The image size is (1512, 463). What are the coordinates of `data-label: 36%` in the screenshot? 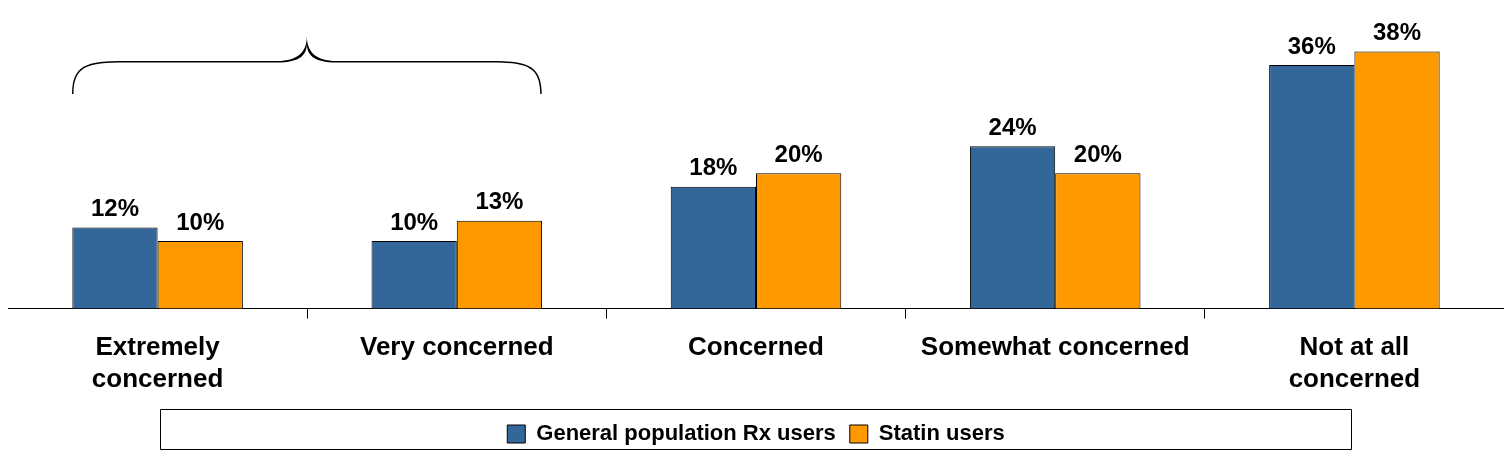 It's located at (1311, 45).